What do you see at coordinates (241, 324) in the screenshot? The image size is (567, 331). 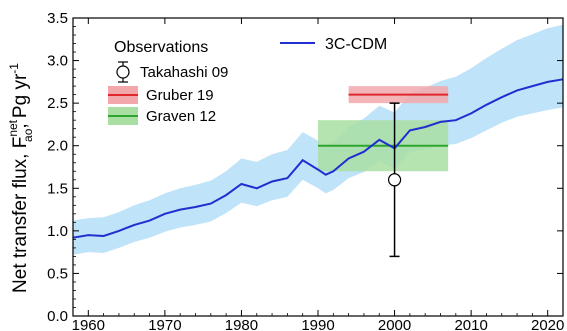 I see `x-tick-label-1980: 1980` at bounding box center [241, 324].